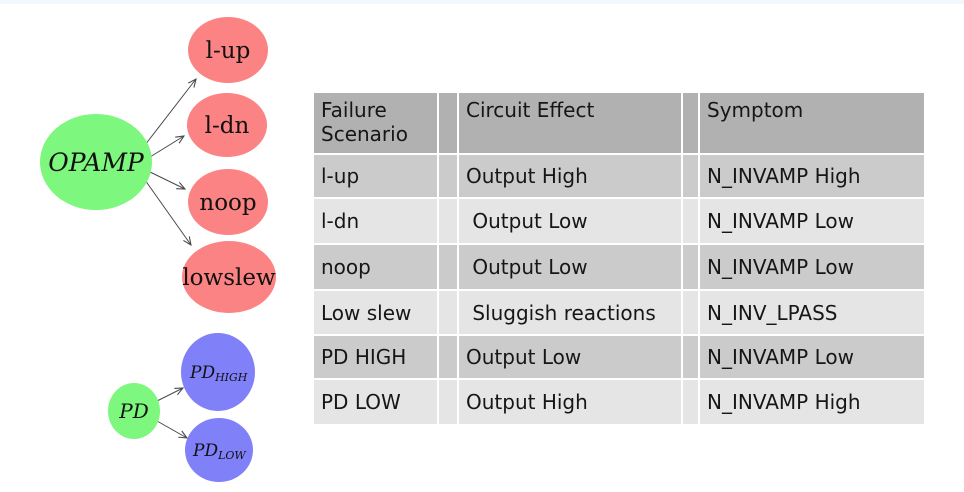 This screenshot has height=492, width=964. I want to click on cell-effect: Sluggish reactions, so click(570, 312).